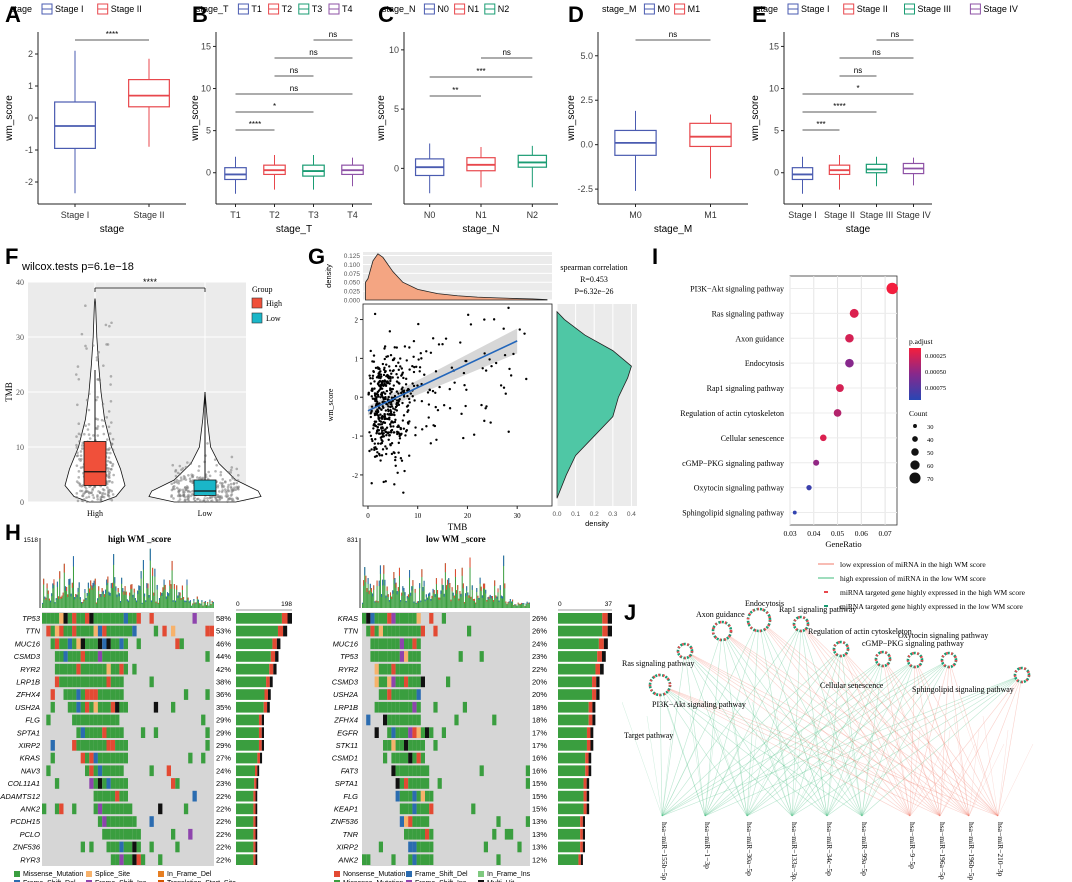 This screenshot has height=882, width=1072. I want to click on comparison-label: ns, so click(313, 52).